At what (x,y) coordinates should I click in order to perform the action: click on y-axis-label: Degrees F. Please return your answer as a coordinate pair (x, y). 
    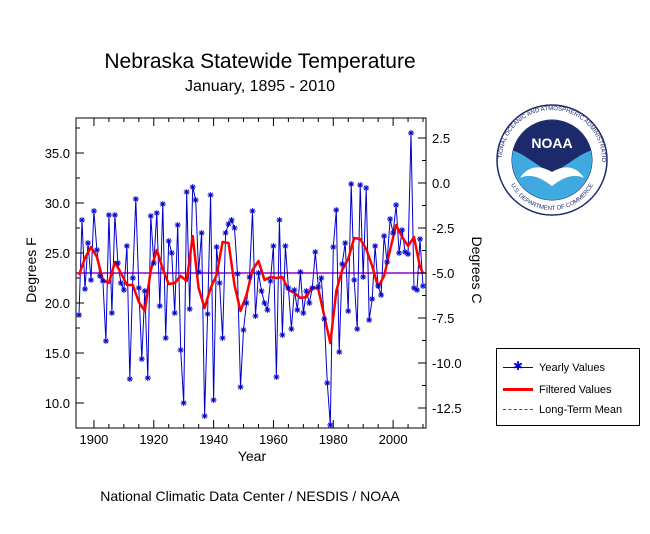
    Looking at the image, I should click on (31, 269).